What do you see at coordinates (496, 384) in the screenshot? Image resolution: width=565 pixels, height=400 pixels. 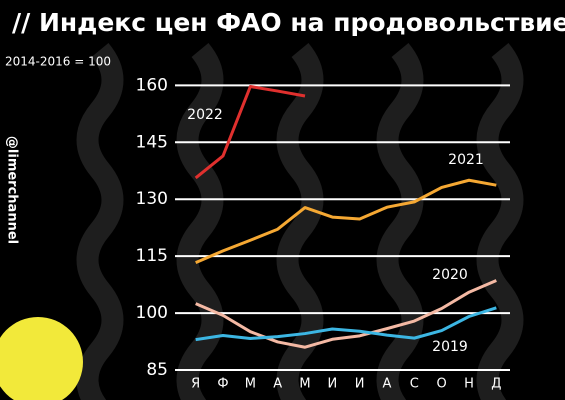 I see `x-tick-label: Д` at bounding box center [496, 384].